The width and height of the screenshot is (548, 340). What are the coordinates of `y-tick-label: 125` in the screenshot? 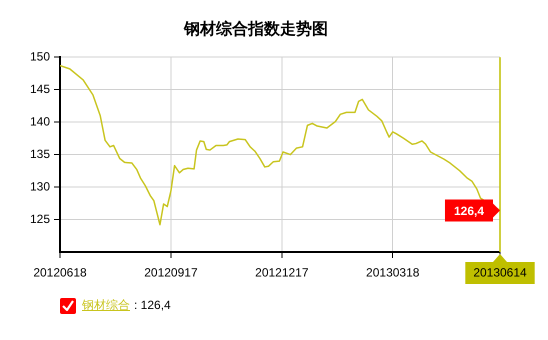 It's located at (40, 219).